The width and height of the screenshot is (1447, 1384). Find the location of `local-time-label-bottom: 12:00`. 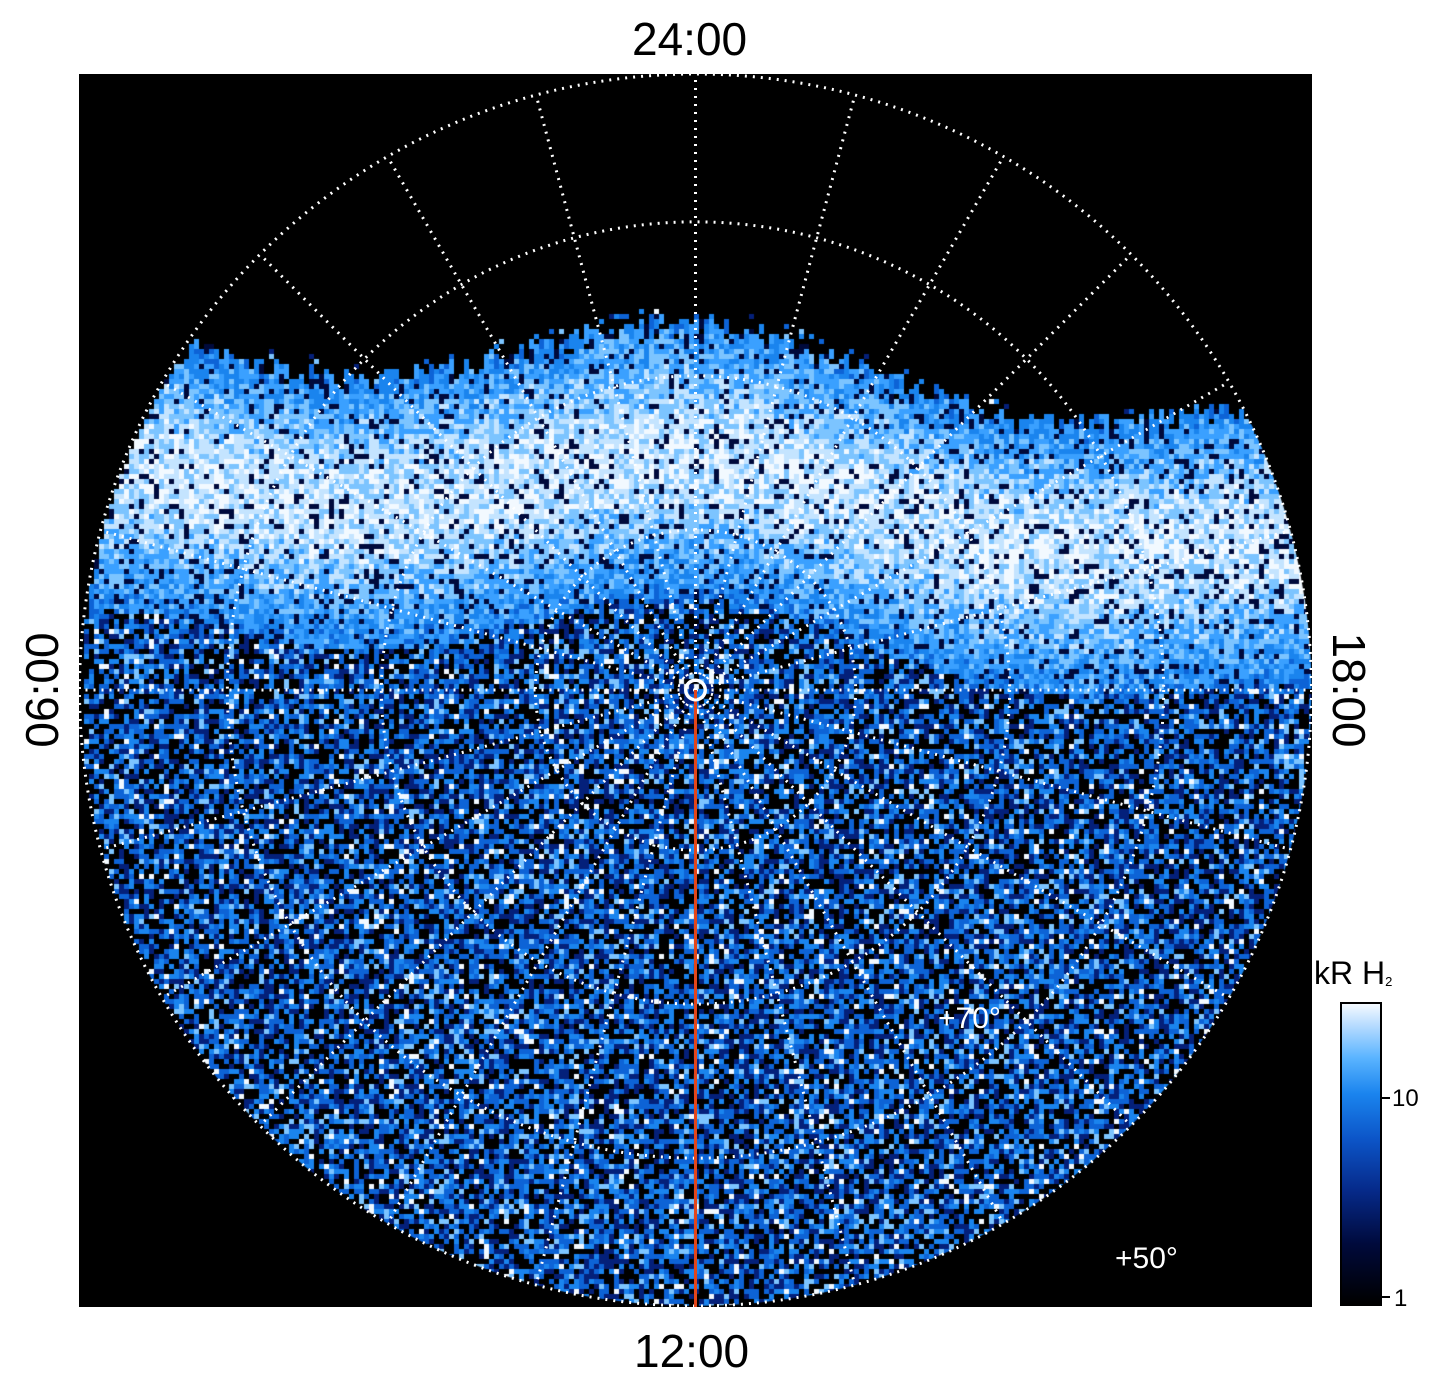

local-time-label-bottom: 12:00 is located at coordinates (692, 1351).